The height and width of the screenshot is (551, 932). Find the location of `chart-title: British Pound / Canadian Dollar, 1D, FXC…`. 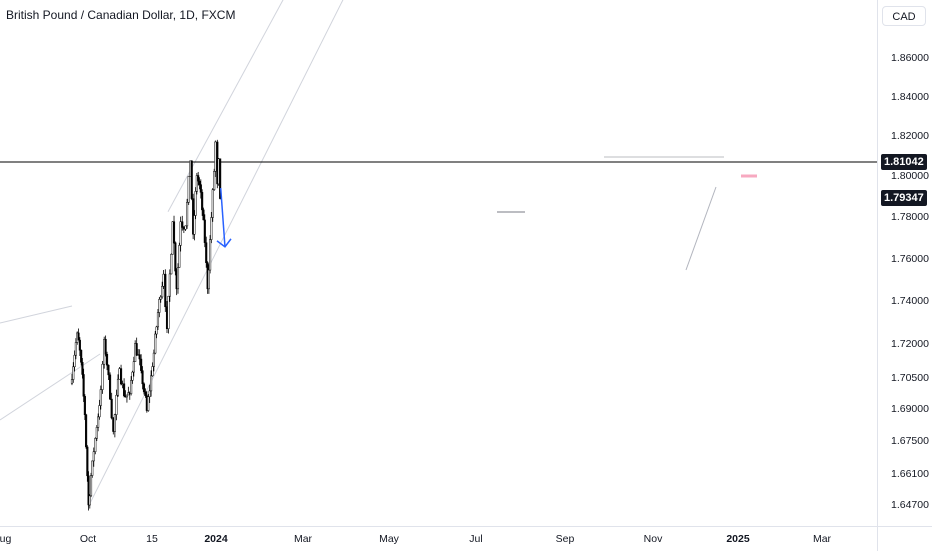

chart-title: British Pound / Canadian Dollar, 1D, FXC… is located at coordinates (121, 15).